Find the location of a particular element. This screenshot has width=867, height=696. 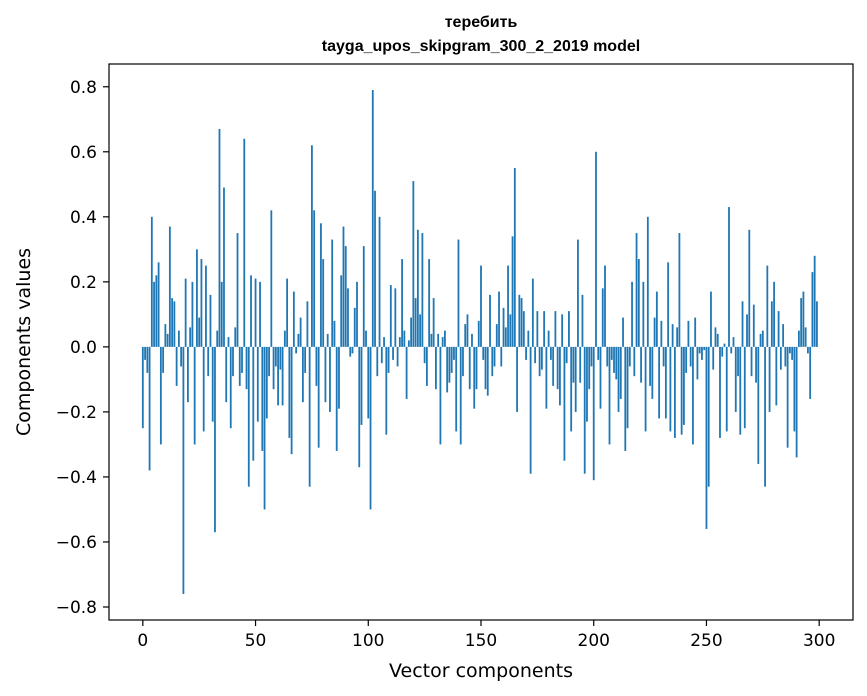

y-tick-label: −0.8 is located at coordinates (76, 608).